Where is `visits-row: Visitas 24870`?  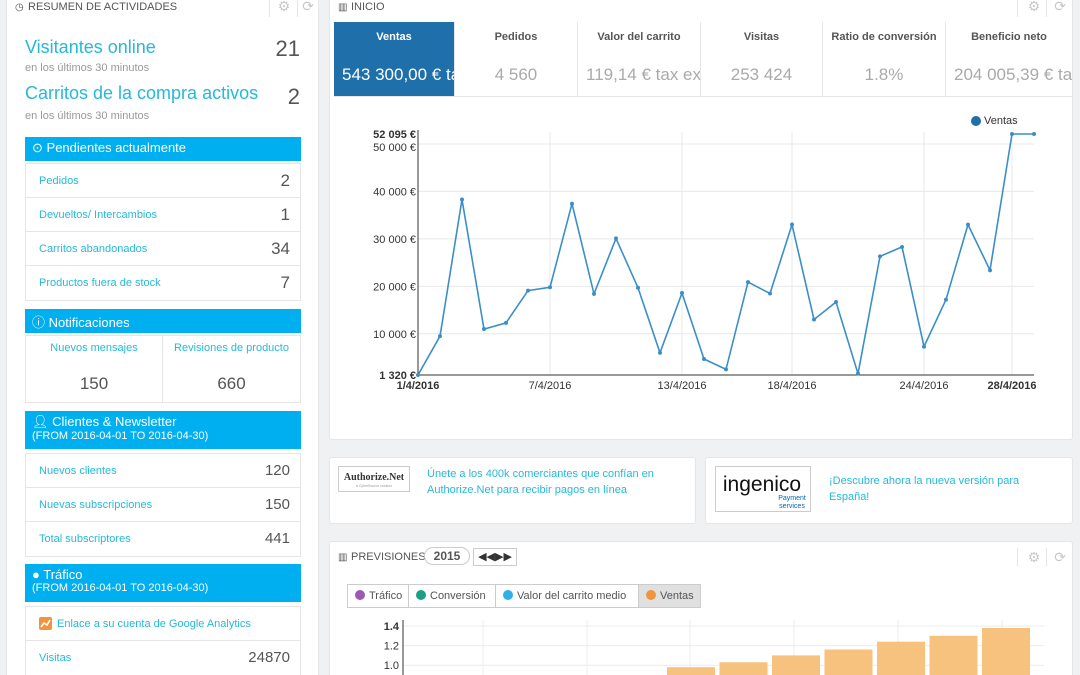
visits-row: Visitas 24870 is located at coordinates (163, 658).